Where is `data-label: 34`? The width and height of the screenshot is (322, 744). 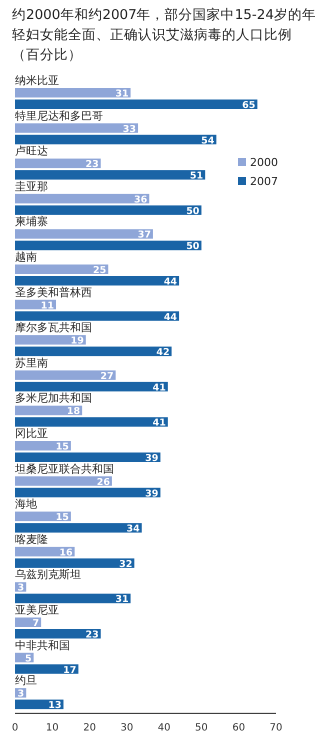
data-label: 34 is located at coordinates (133, 529).